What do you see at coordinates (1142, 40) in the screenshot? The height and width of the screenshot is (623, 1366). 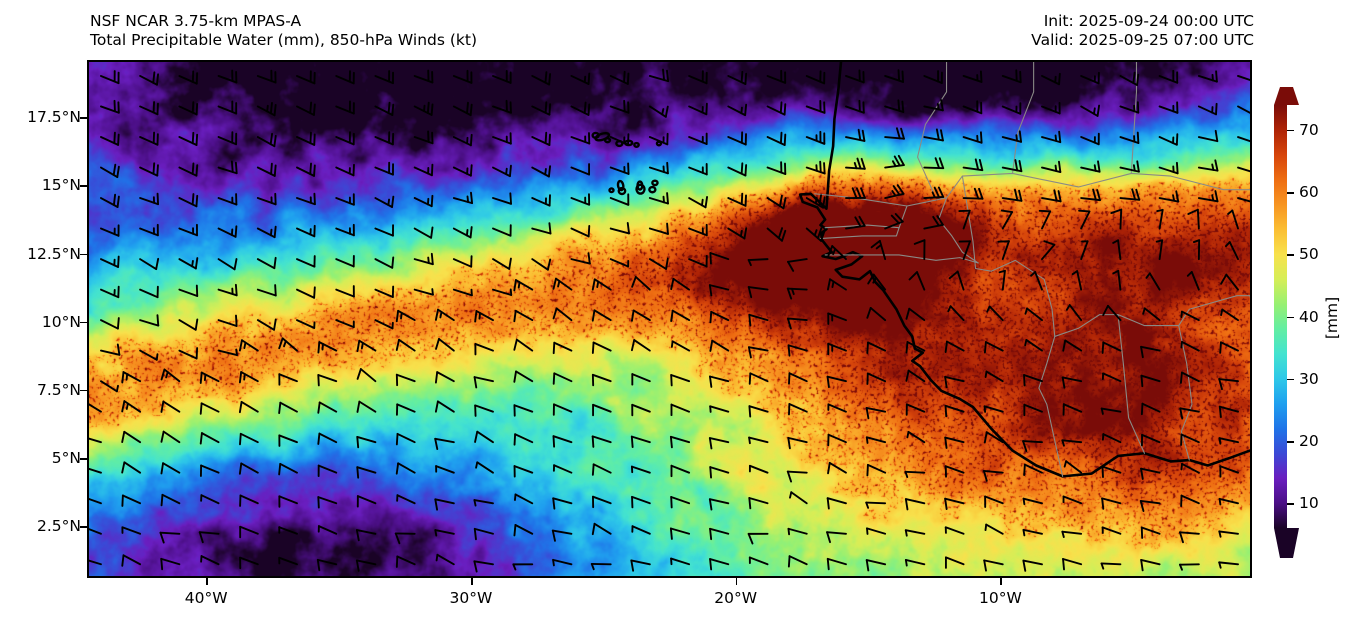 I see `valid-time: Valid: 2025-09-25 07:00 UTC` at bounding box center [1142, 40].